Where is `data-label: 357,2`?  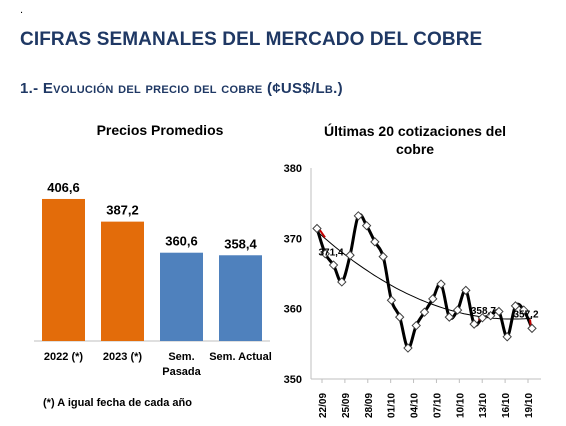
data-label: 357,2 is located at coordinates (525, 314).